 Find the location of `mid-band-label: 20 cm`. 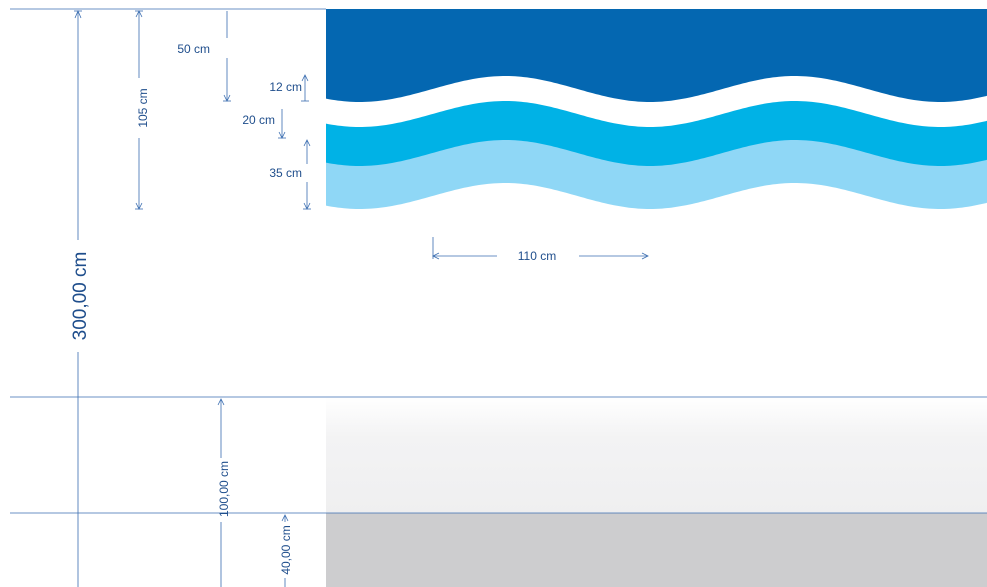

mid-band-label: 20 cm is located at coordinates (258, 120).